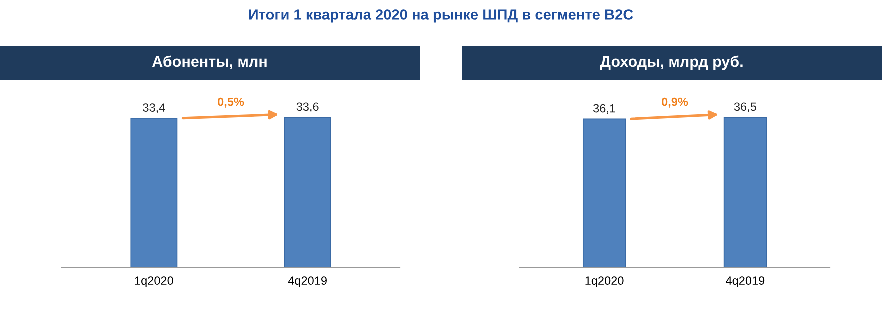 Image resolution: width=882 pixels, height=328 pixels. I want to click on data-label: 36,1, so click(605, 109).